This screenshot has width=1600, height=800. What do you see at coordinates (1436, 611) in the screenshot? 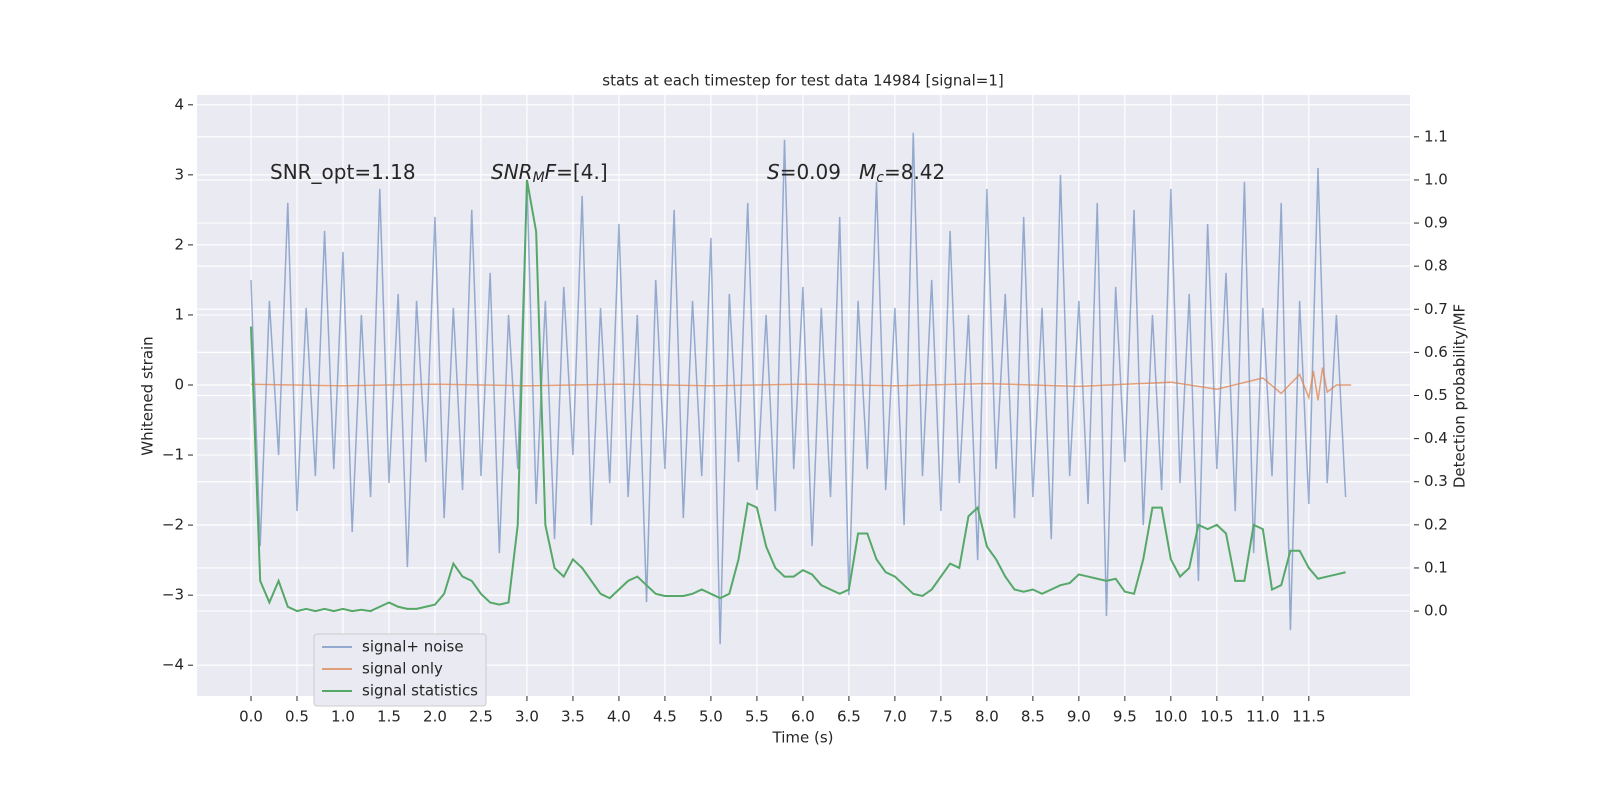
I see `y2-tick-label: 0.0` at bounding box center [1436, 611].